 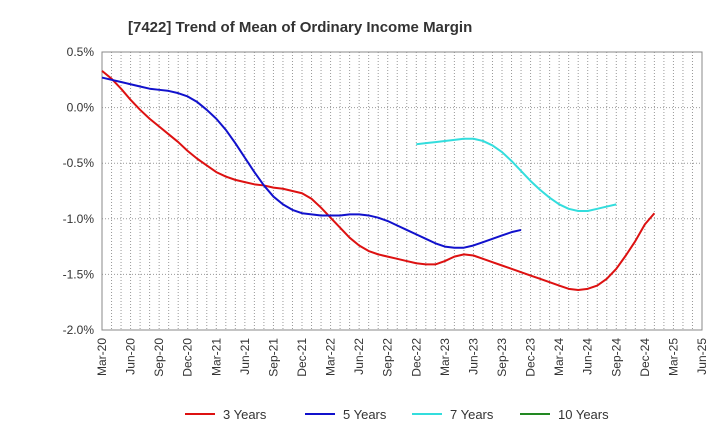 I want to click on x-tick-label: Mar-21, so click(x=216, y=357).